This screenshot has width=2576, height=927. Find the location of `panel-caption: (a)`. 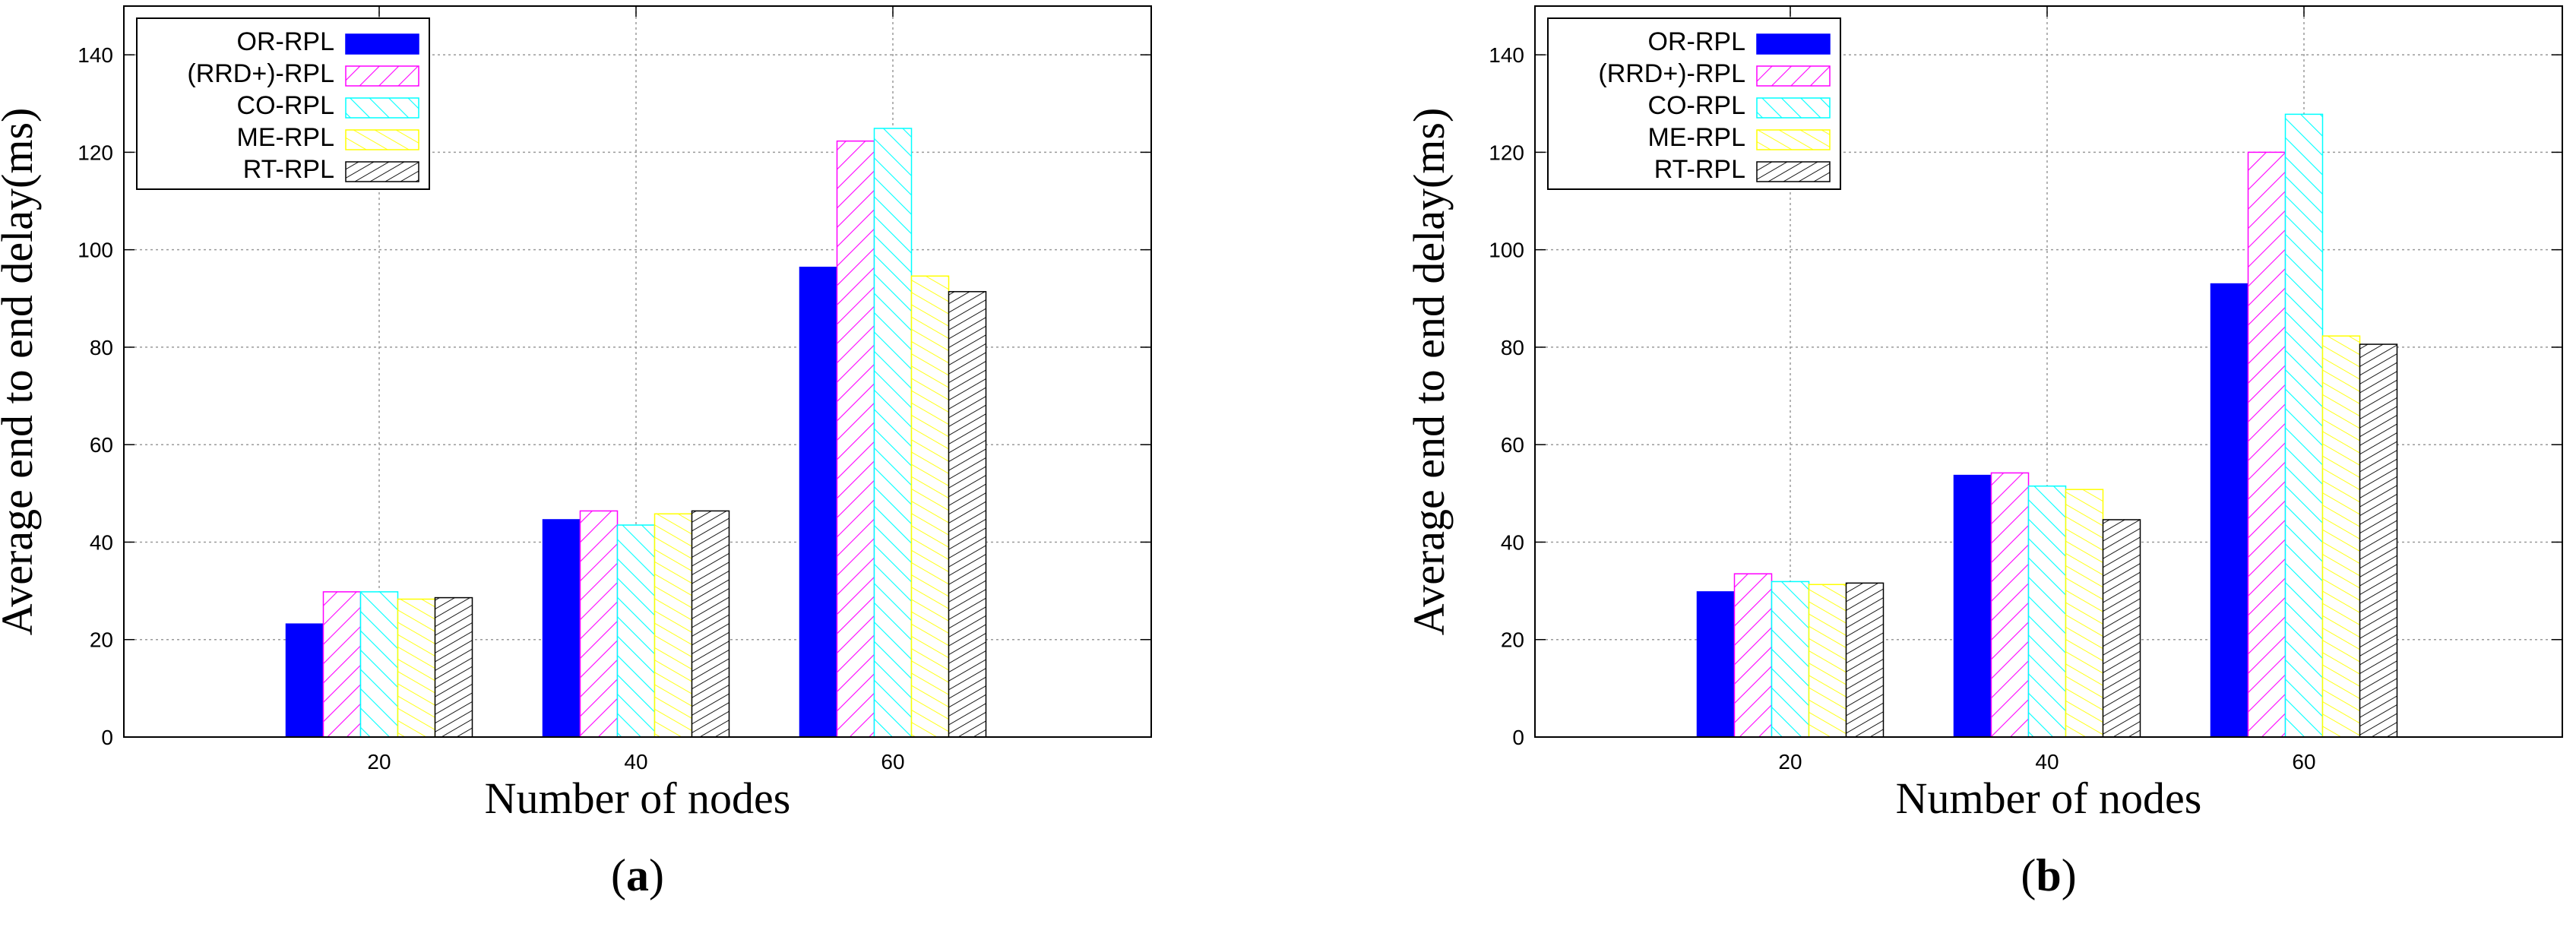

panel-caption: (a) is located at coordinates (637, 875).